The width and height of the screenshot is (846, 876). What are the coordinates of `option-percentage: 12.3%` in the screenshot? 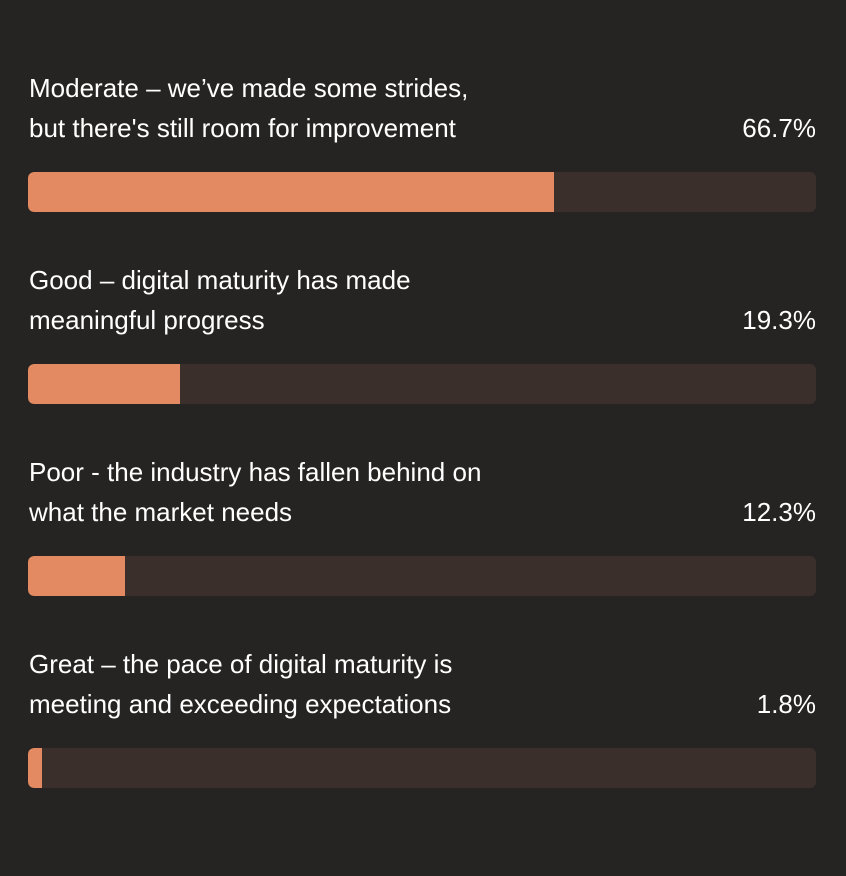 It's located at (779, 512).